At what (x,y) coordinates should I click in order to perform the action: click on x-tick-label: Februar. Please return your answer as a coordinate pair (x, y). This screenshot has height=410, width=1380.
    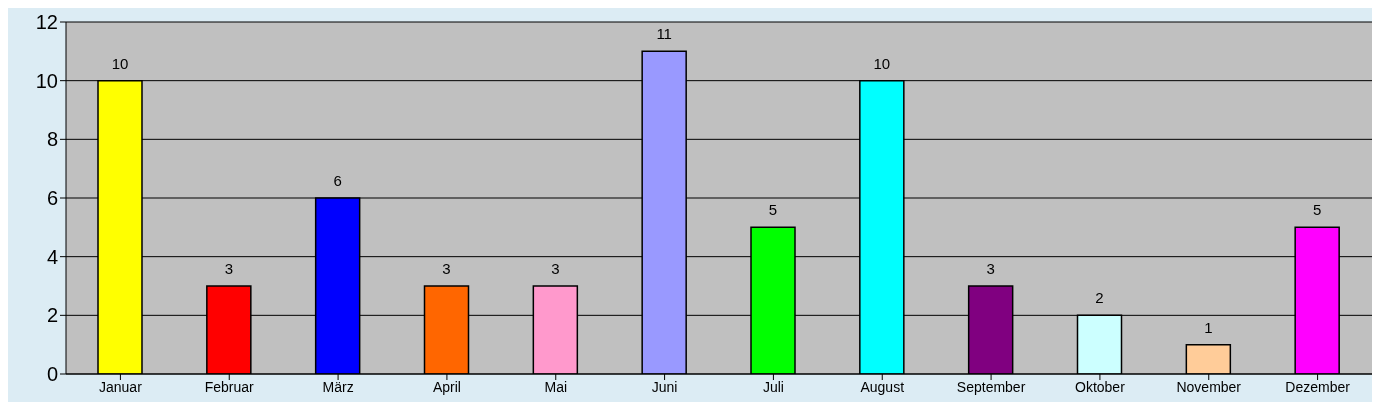
    Looking at the image, I should click on (229, 386).